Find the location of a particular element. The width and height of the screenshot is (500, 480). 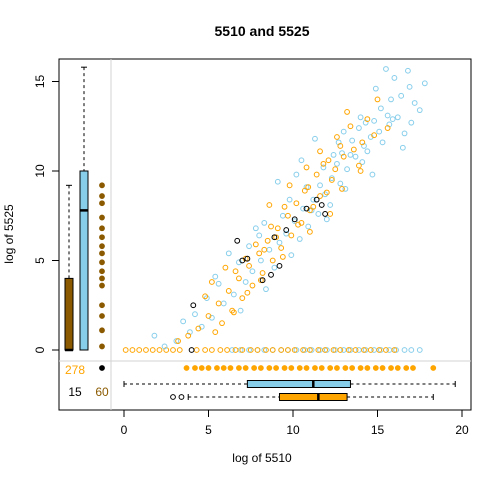

count-brown: 60 is located at coordinates (102, 392).